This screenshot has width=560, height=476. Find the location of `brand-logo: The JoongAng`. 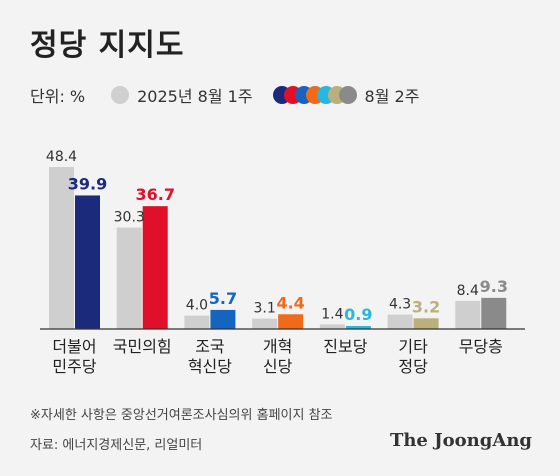

brand-logo: The JoongAng is located at coordinates (460, 440).